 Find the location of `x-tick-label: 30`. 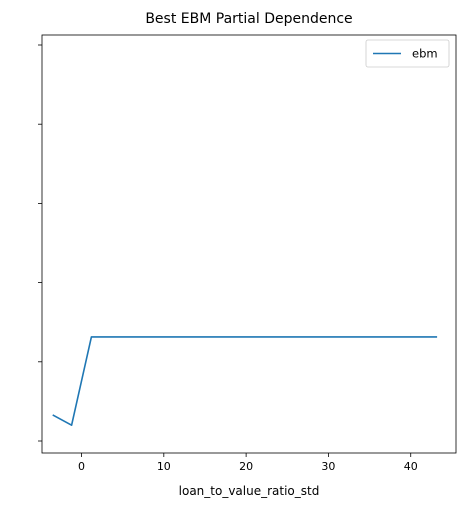

x-tick-label: 30 is located at coordinates (328, 466).